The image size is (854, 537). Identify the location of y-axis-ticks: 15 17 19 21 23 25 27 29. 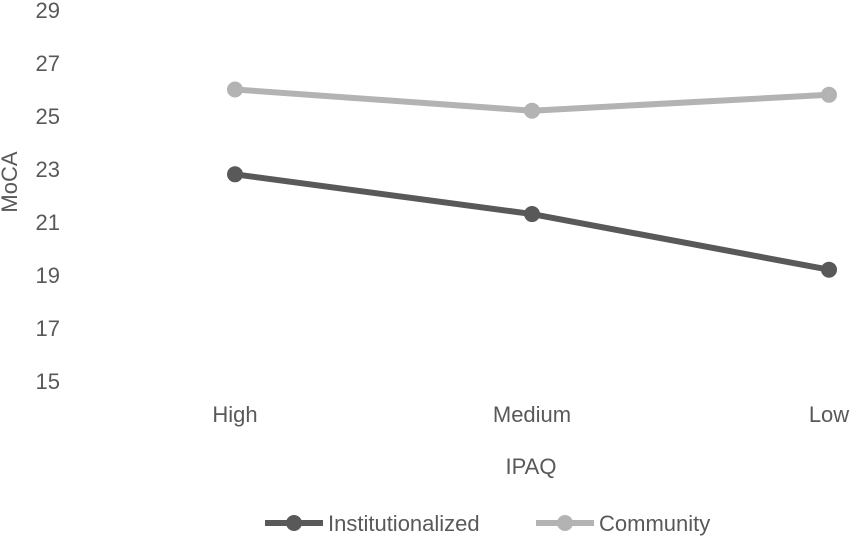
(48, 197).